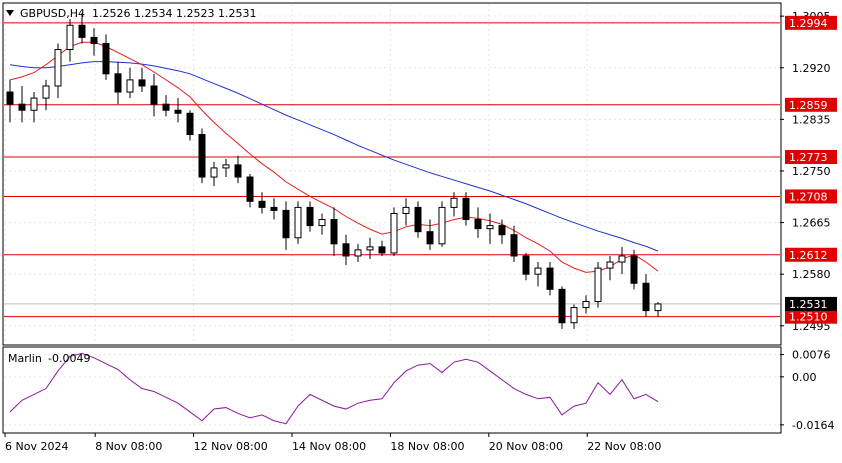  I want to click on time-tick-label: 18 Nov 08:00, so click(427, 446).